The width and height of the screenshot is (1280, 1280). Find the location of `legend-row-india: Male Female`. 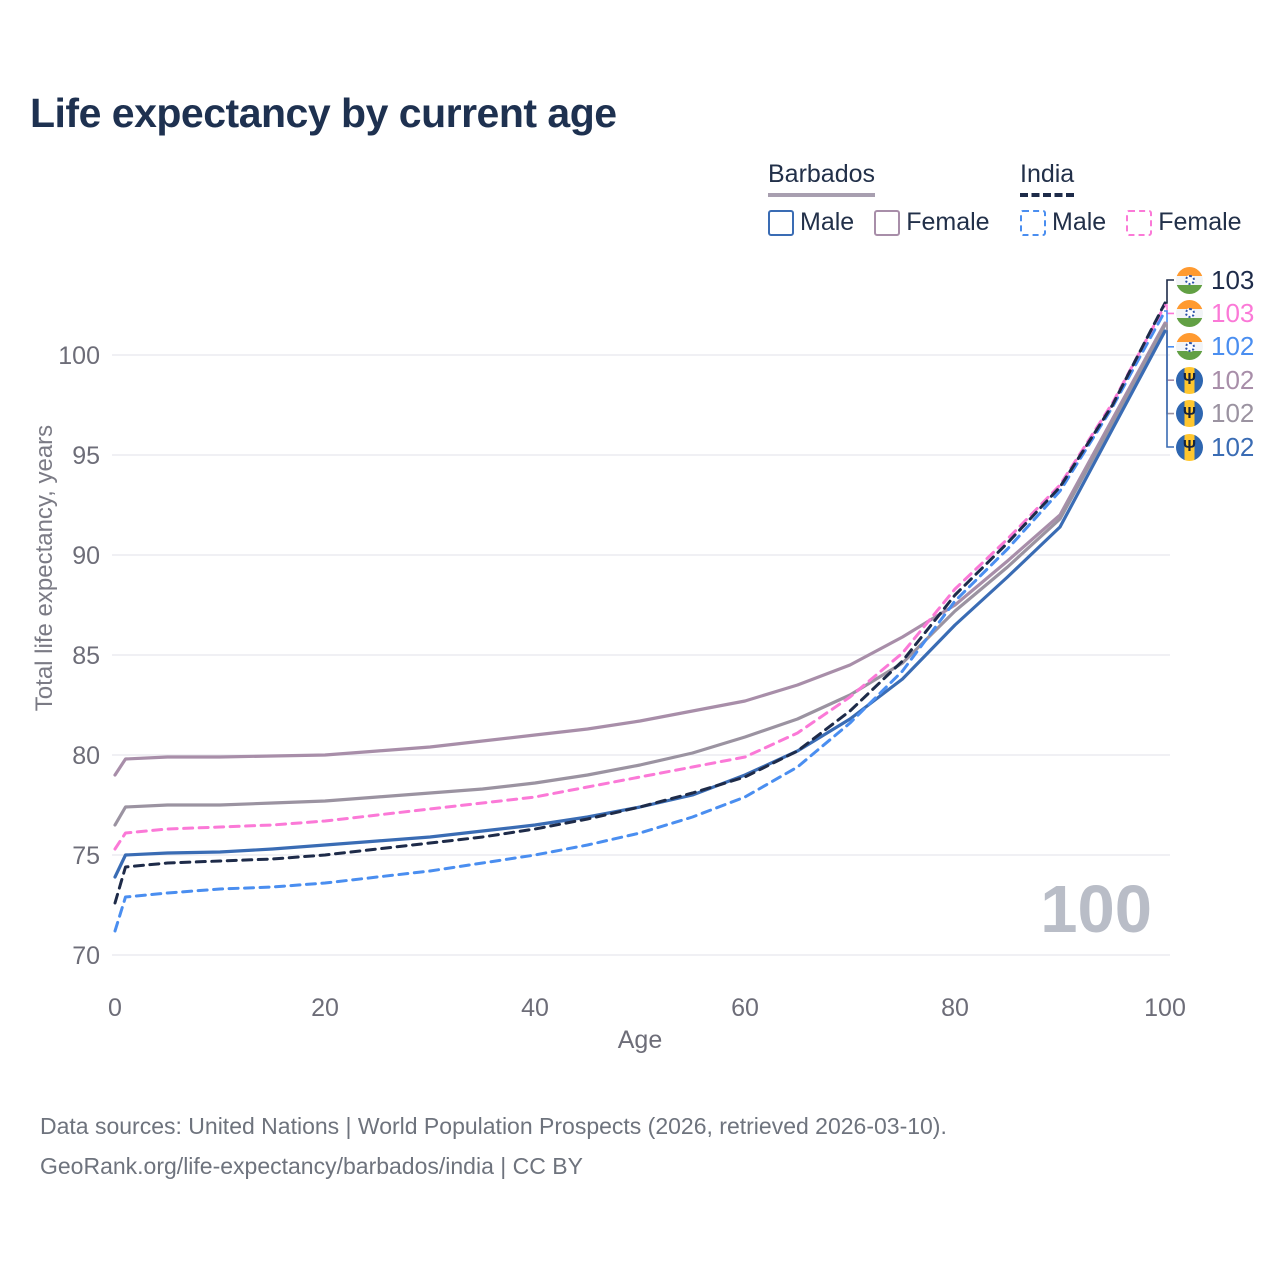

legend-row-india: Male Female is located at coordinates (1141, 222).